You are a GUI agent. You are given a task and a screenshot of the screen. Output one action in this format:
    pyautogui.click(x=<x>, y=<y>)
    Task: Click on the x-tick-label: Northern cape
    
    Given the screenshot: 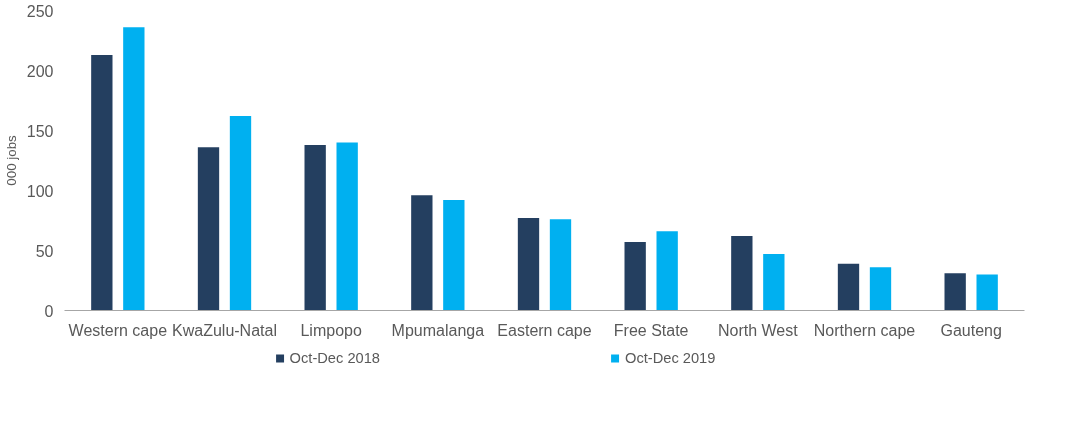 What is the action you would take?
    pyautogui.click(x=864, y=330)
    